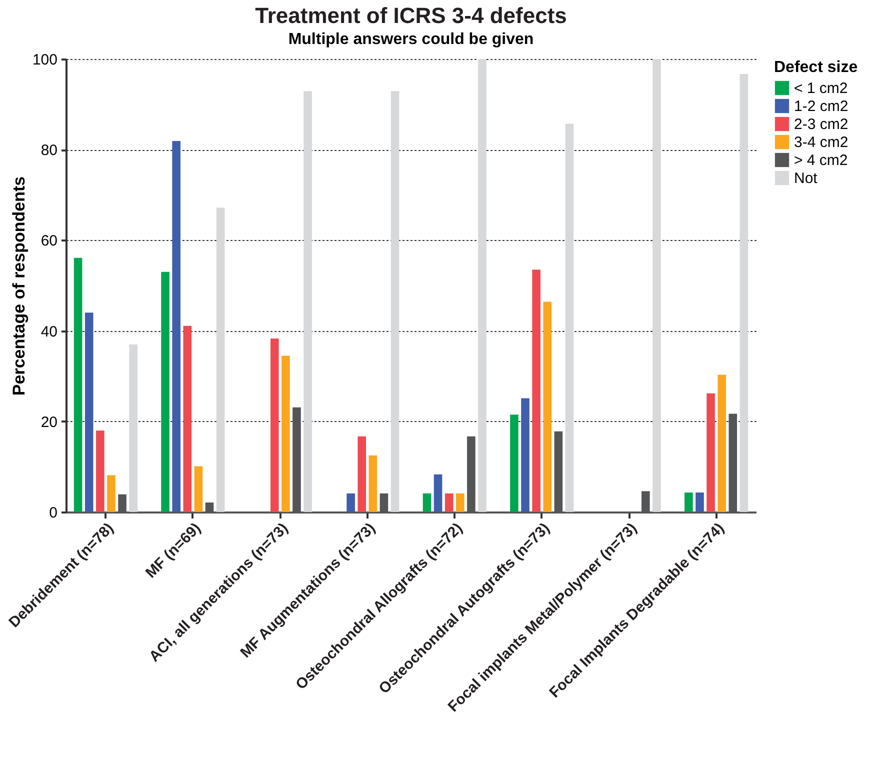 Image resolution: width=871 pixels, height=770 pixels. Describe the element at coordinates (816, 67) in the screenshot. I see `legend-title: Defect size` at that location.